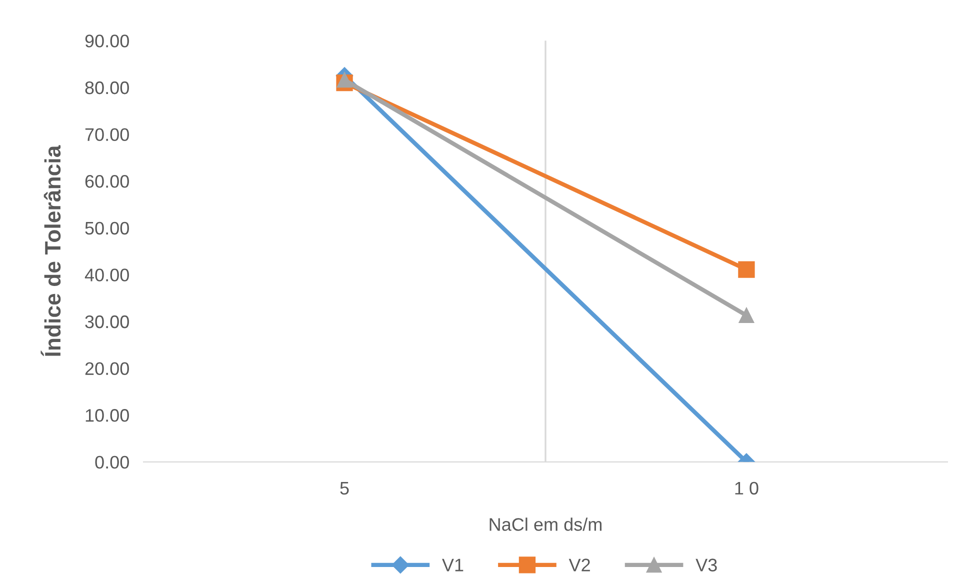 Image resolution: width=957 pixels, height=581 pixels. What do you see at coordinates (107, 321) in the screenshot?
I see `y-tick-label: 30.00` at bounding box center [107, 321].